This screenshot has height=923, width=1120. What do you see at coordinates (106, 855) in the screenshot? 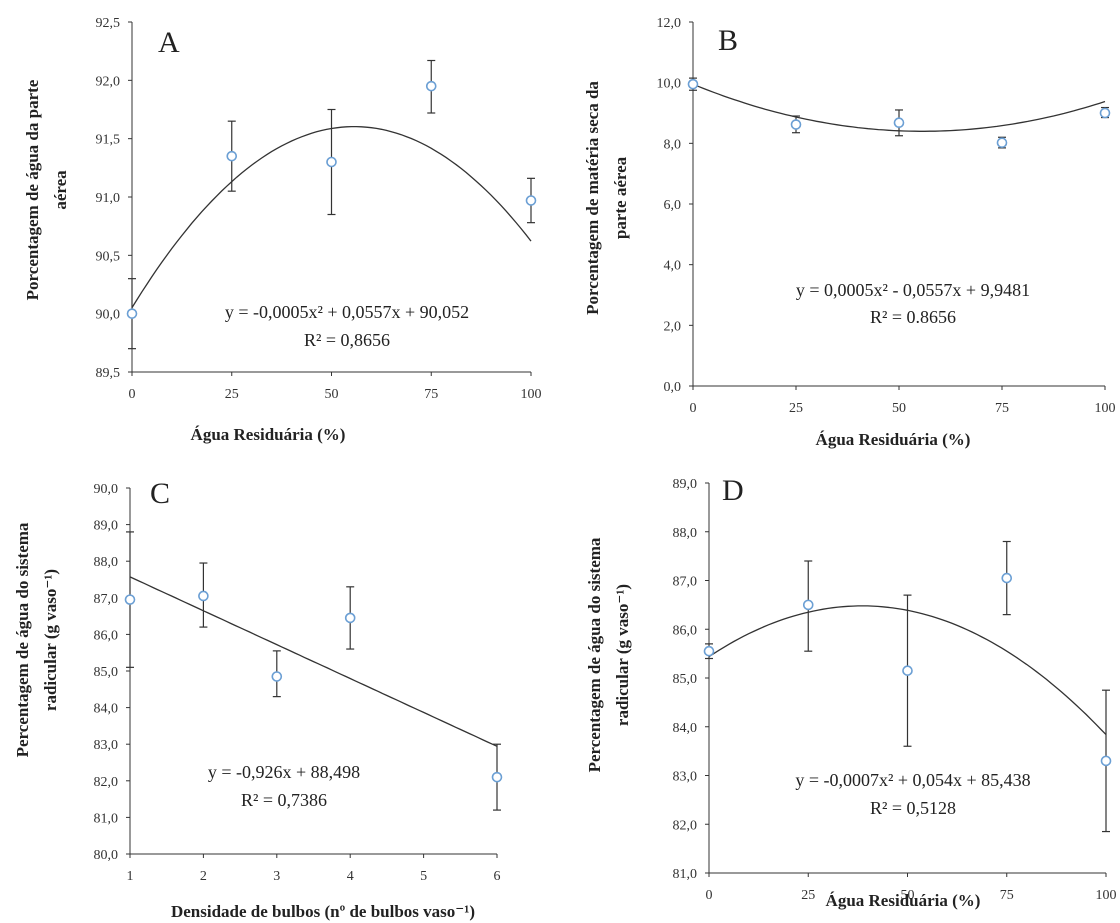
I see `y-tick-label: 80,0` at bounding box center [106, 855].